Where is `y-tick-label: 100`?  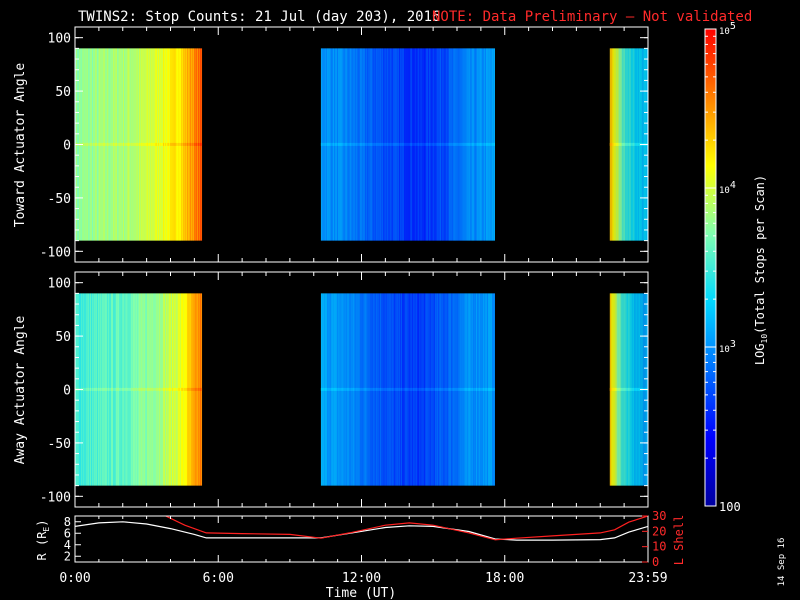
y-tick-label: 100 is located at coordinates (59, 39).